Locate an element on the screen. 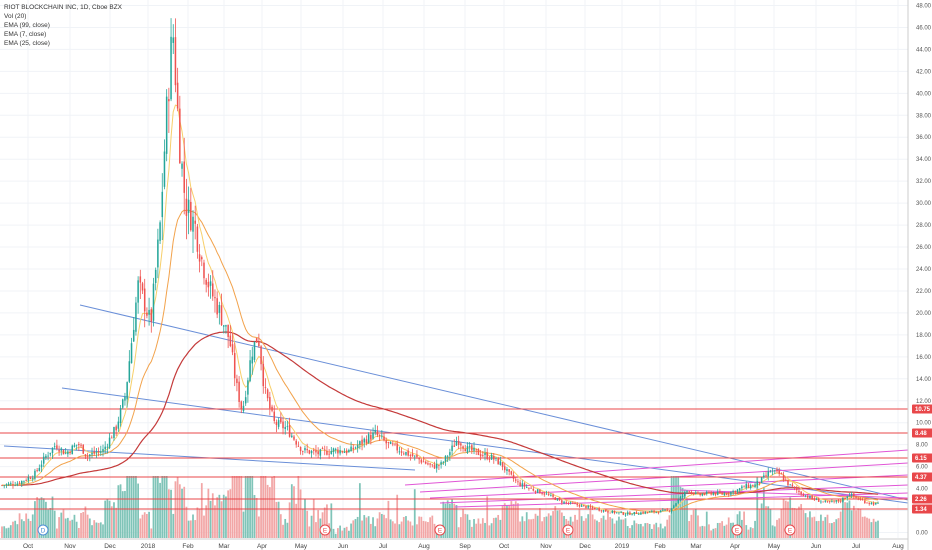 Image resolution: width=932 pixels, height=550 pixels. y-tick-label: 16.00 is located at coordinates (924, 358).